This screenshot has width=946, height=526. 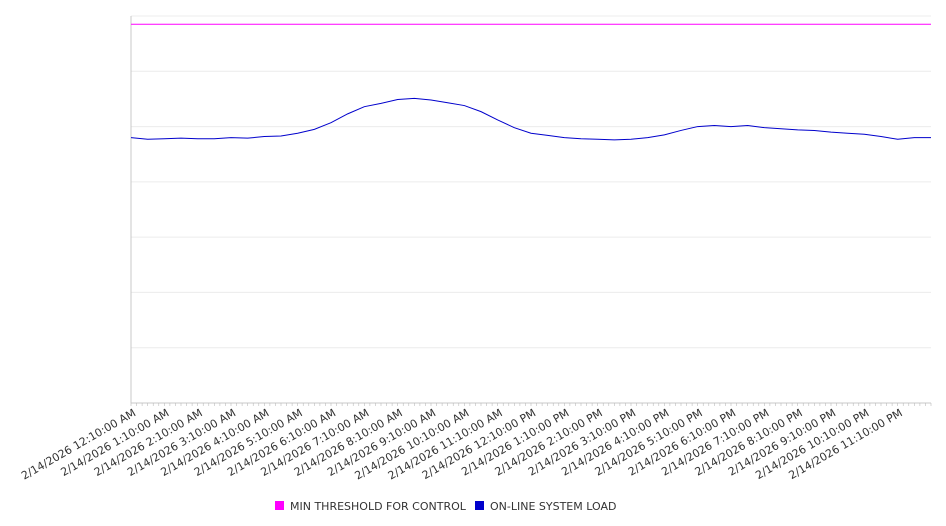 I want to click on series-line-system-load, so click(x=530, y=119).